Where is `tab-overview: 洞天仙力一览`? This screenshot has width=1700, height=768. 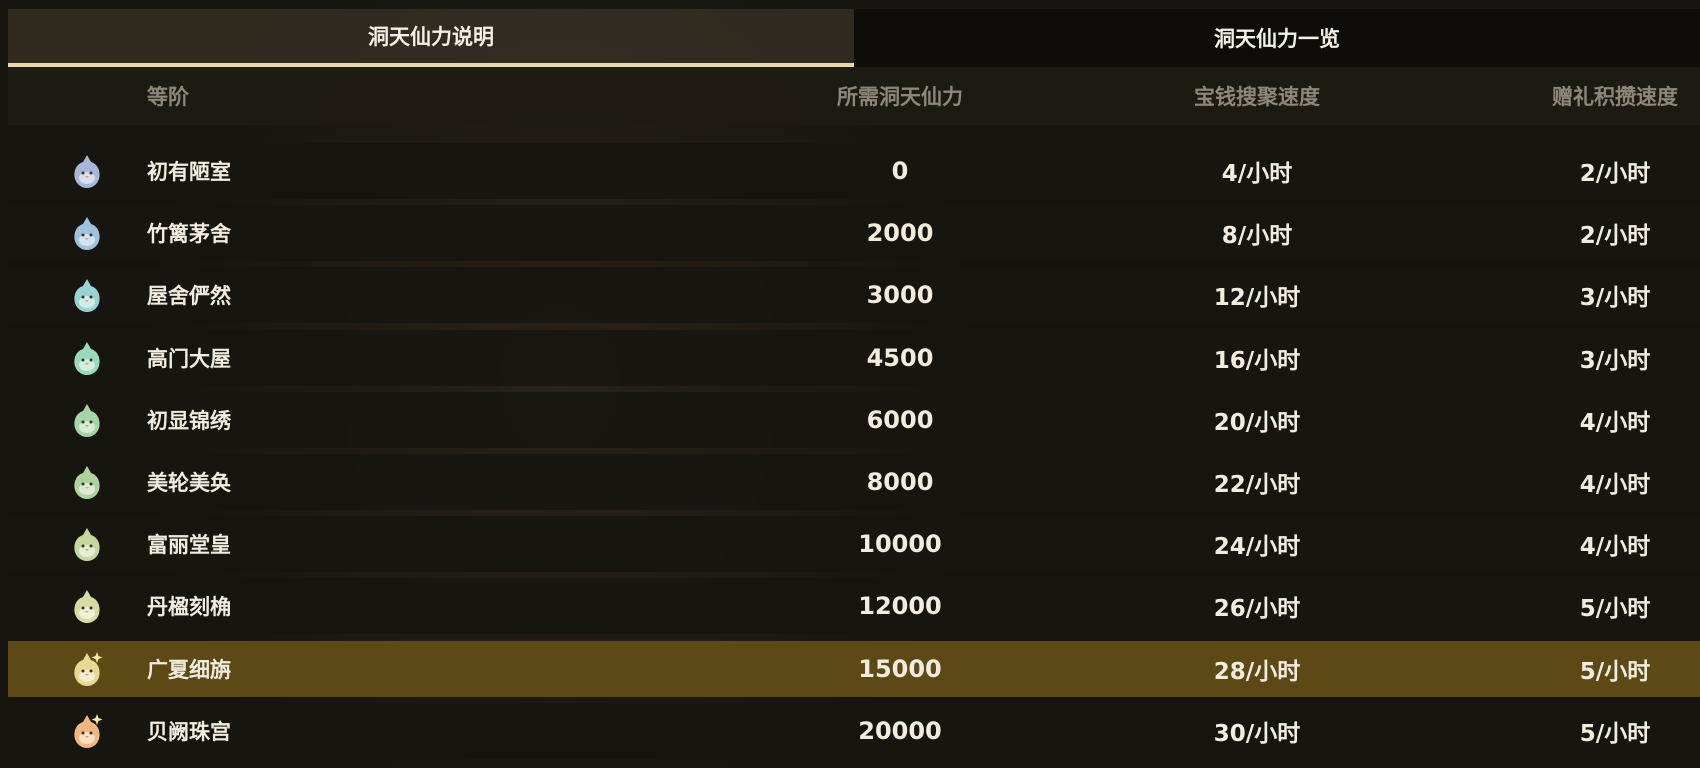 tab-overview: 洞天仙力一览 is located at coordinates (1277, 38).